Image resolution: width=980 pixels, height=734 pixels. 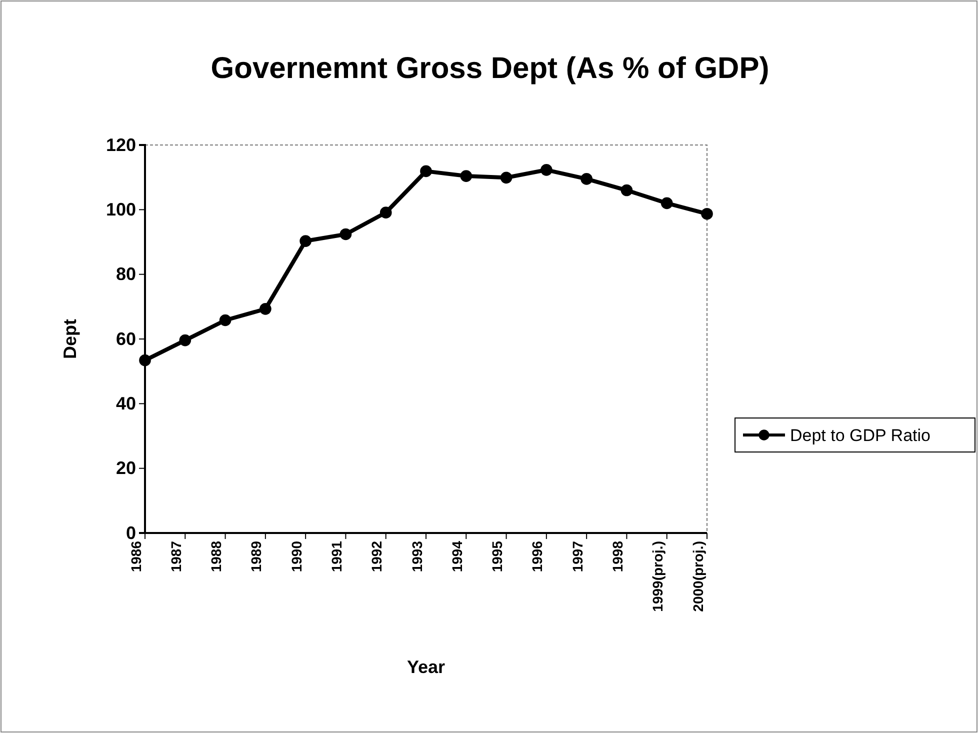 What do you see at coordinates (416, 556) in the screenshot?
I see `x-tick-label: 1993` at bounding box center [416, 556].